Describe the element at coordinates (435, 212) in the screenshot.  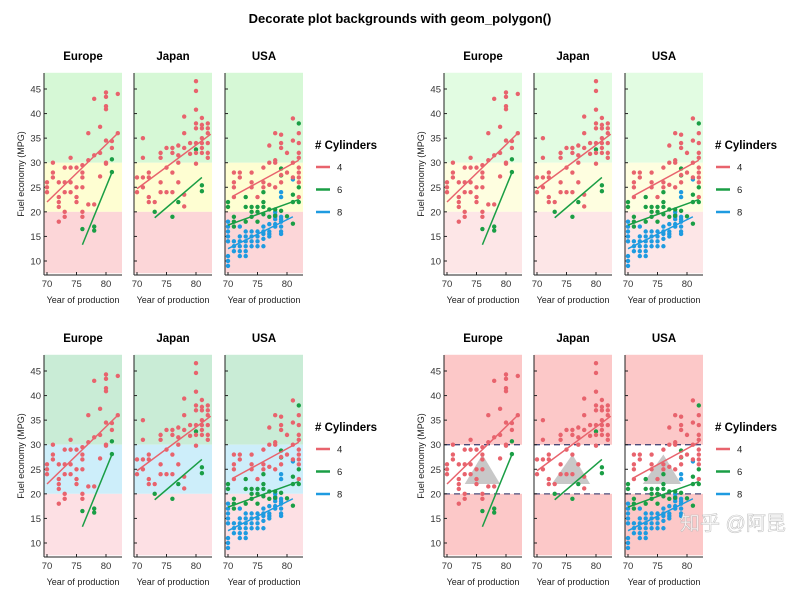
I see `y-tick-label: 20` at that location.